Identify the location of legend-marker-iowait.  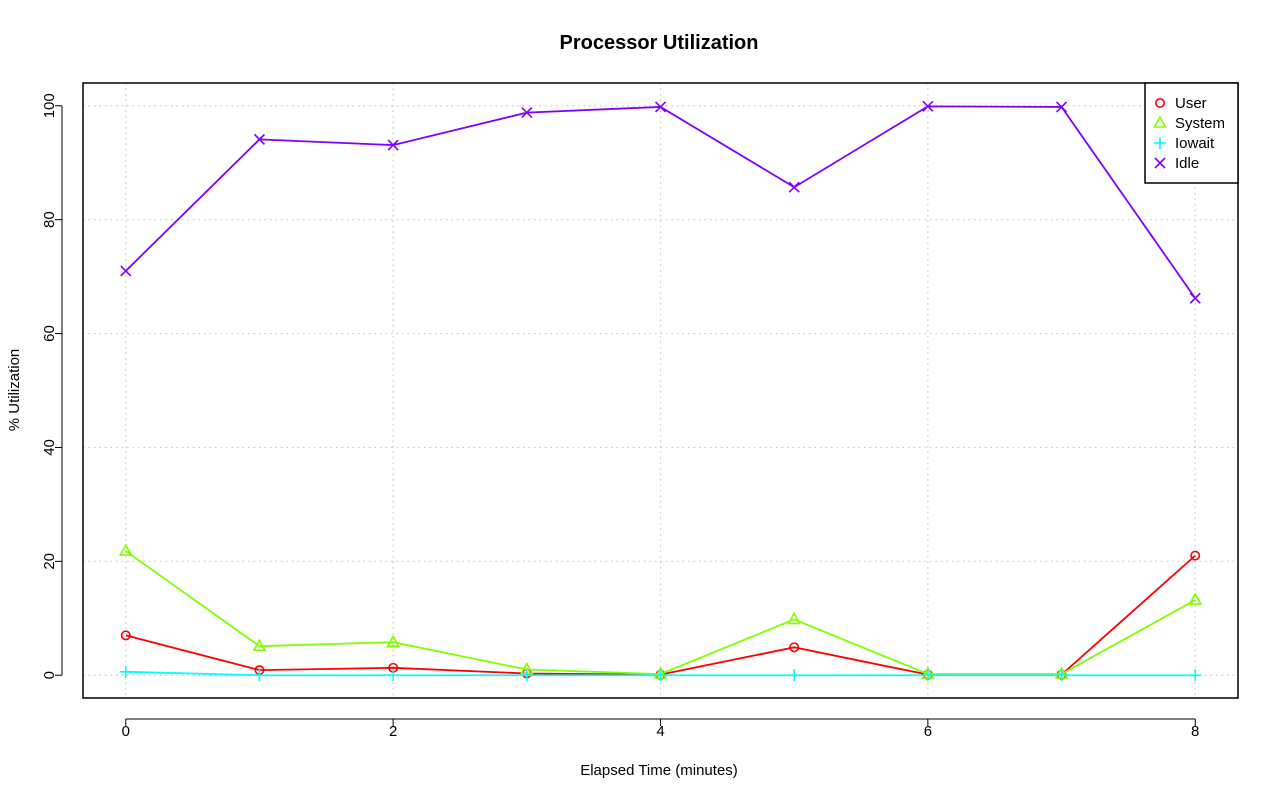
(1160, 143).